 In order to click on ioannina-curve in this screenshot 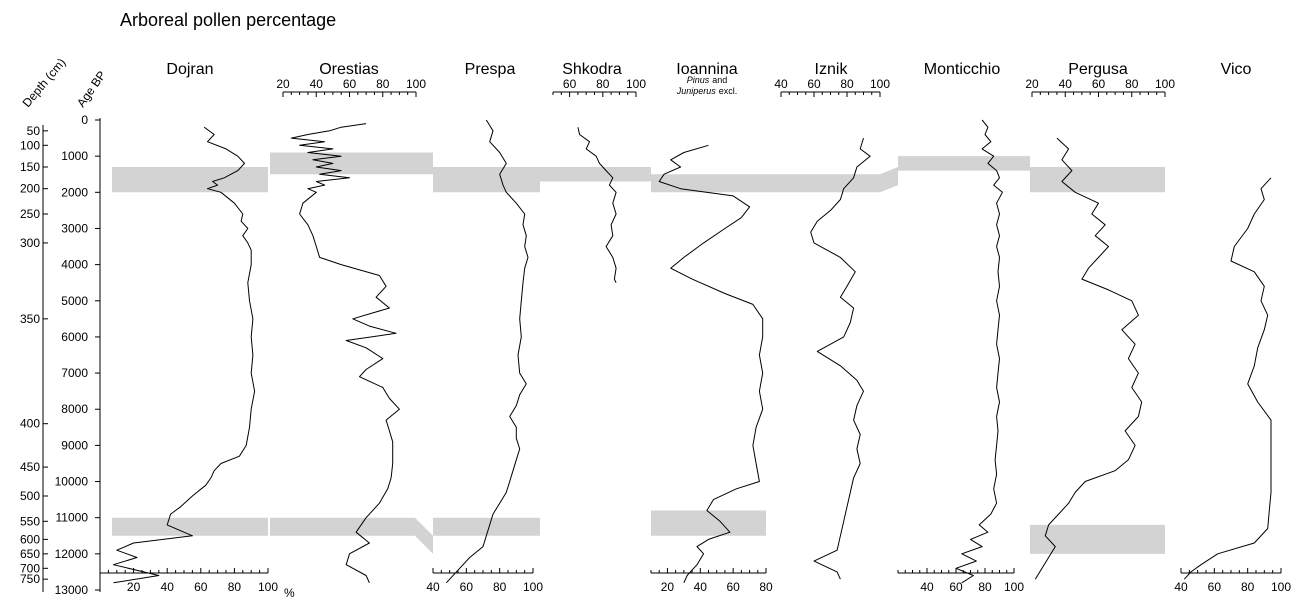, I will do `click(711, 364)`.